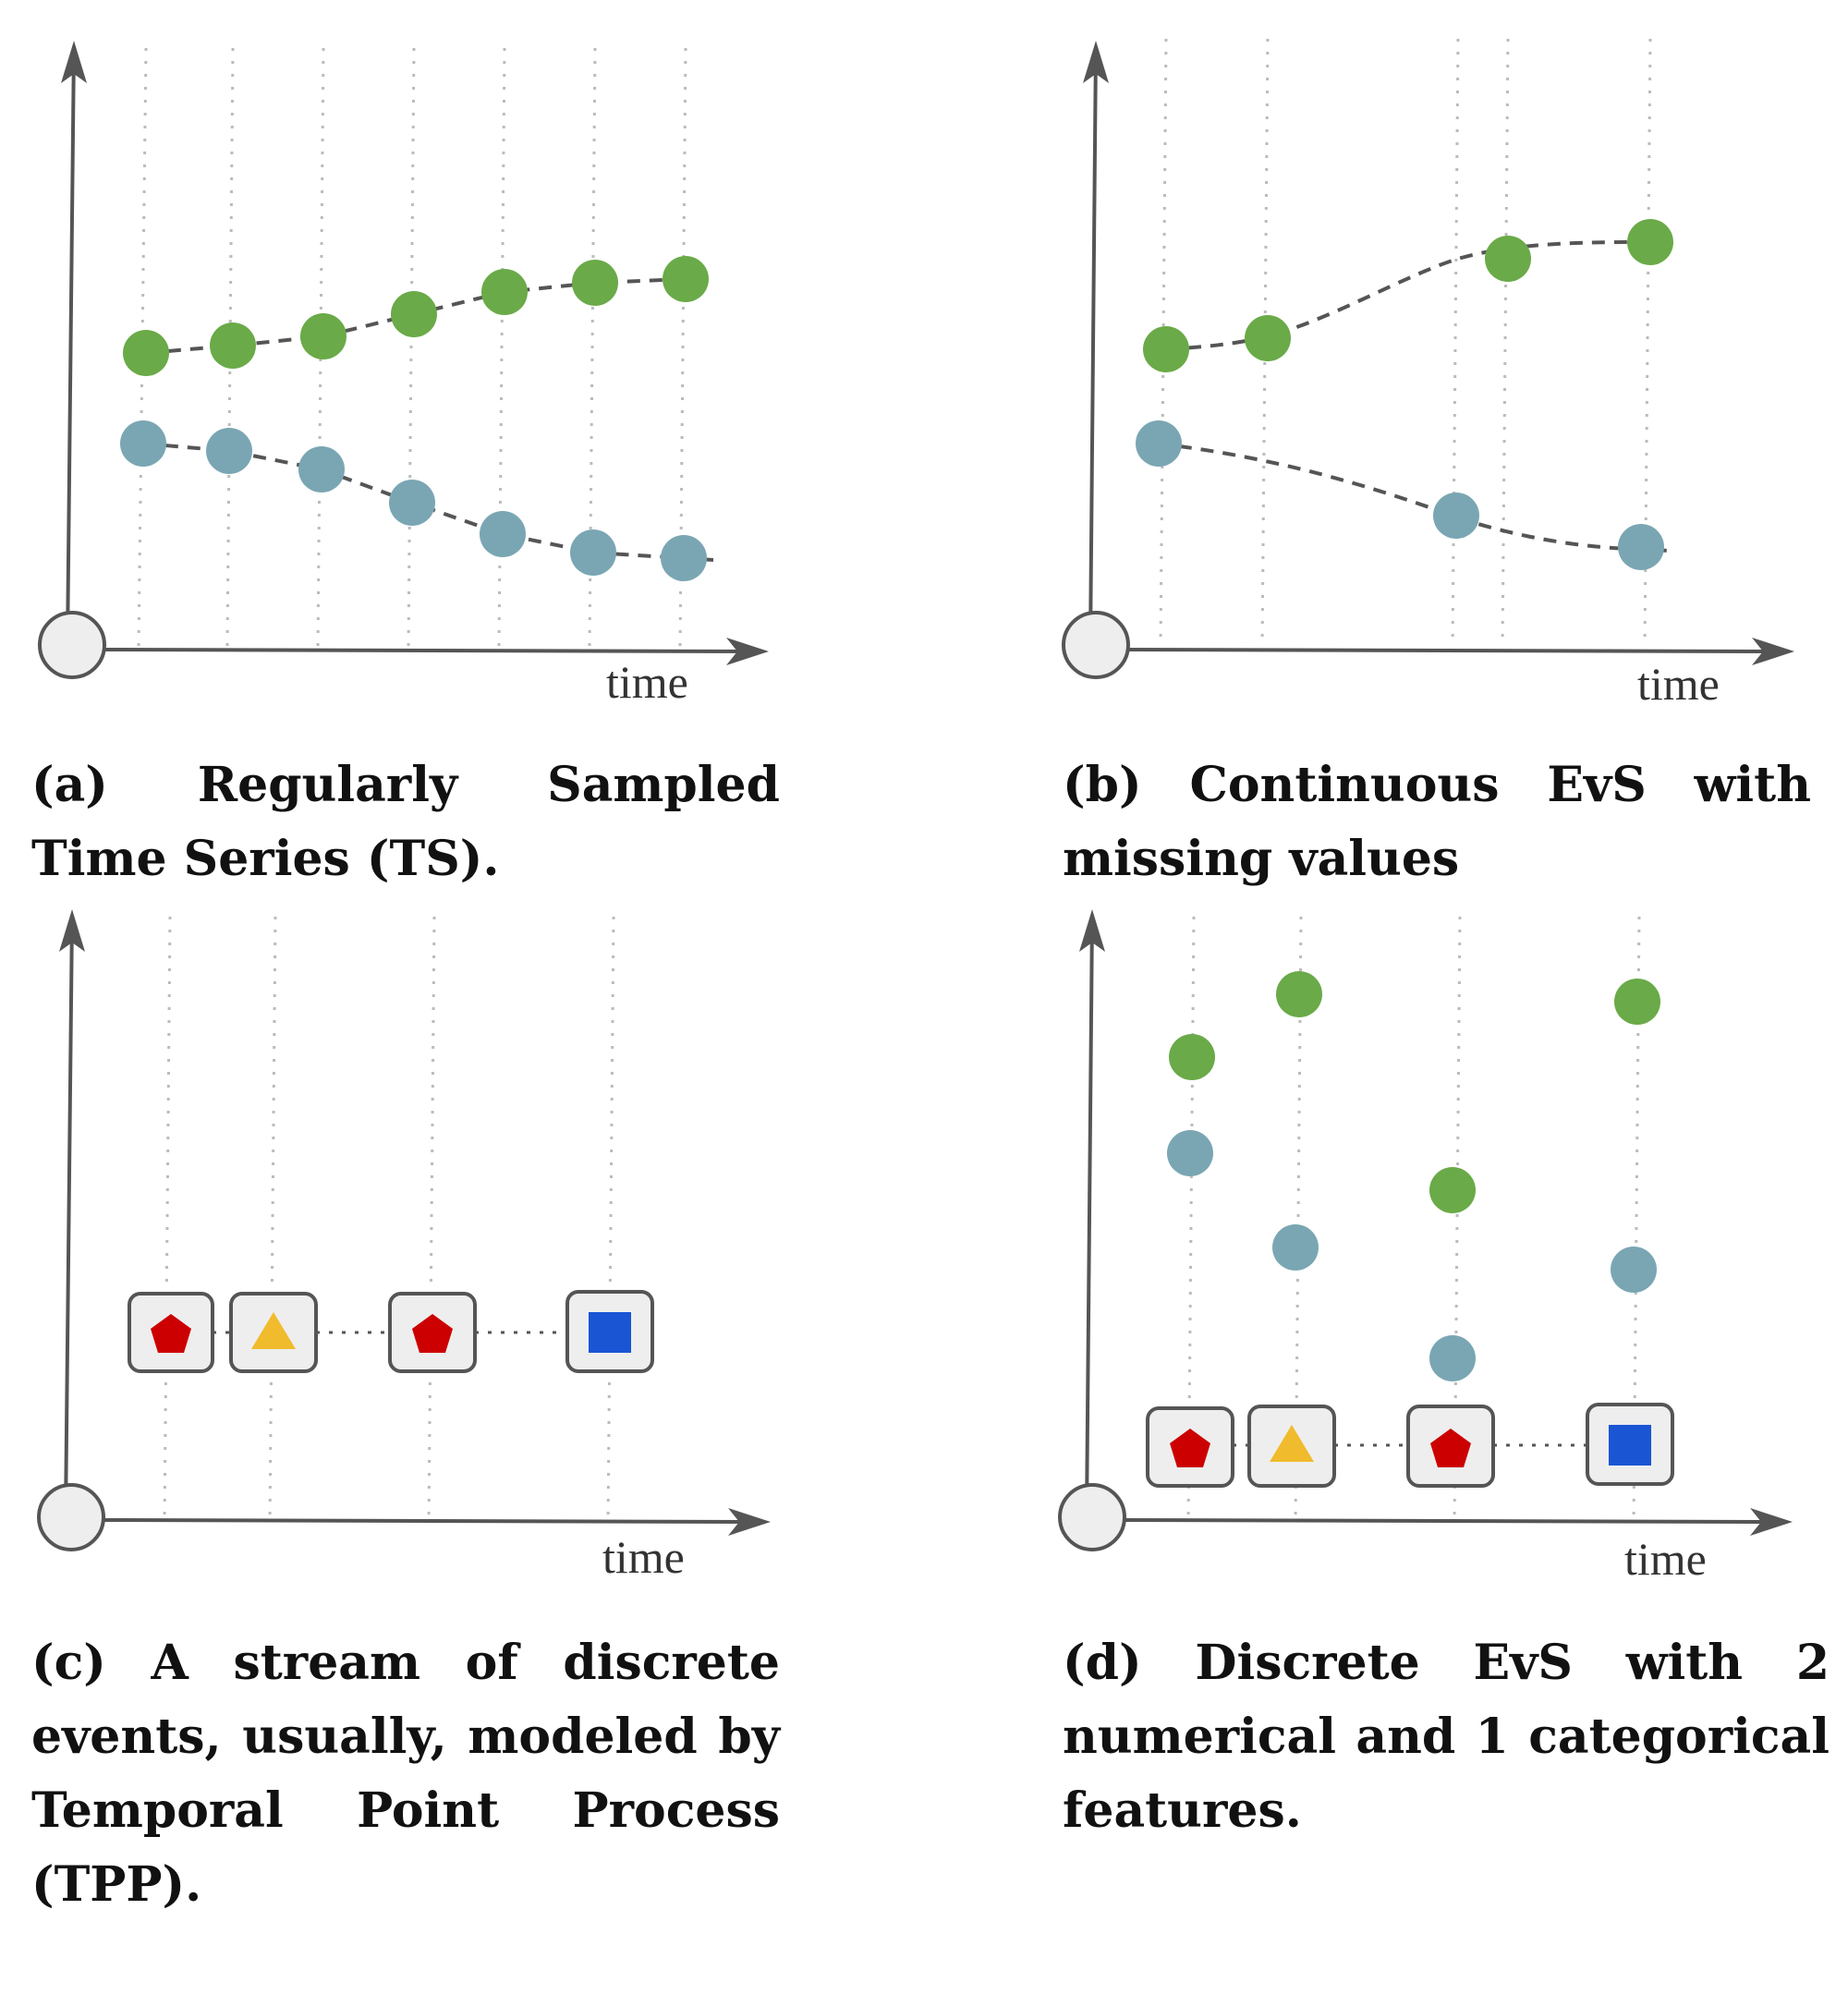  I want to click on panel-c-x-axis, so click(427, 1521).